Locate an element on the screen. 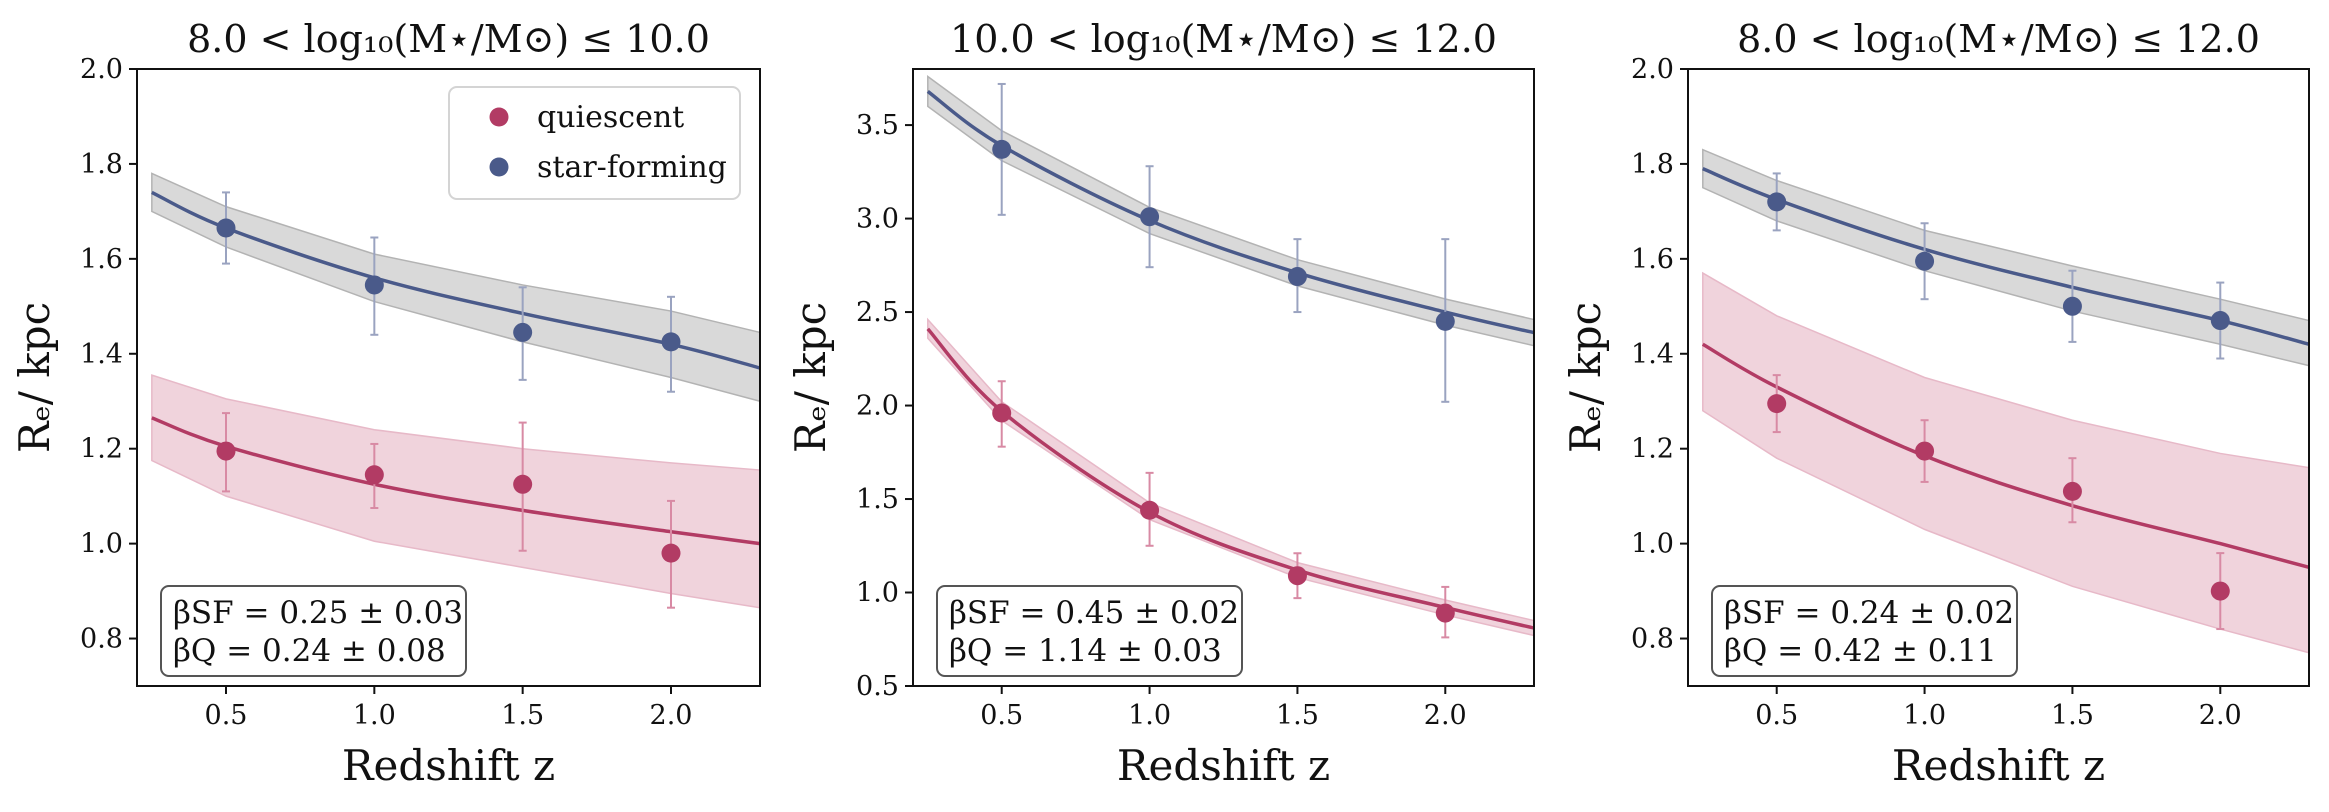  fit-annotation-line: βSF = 0.24 ± 0.02 is located at coordinates (1869, 613).